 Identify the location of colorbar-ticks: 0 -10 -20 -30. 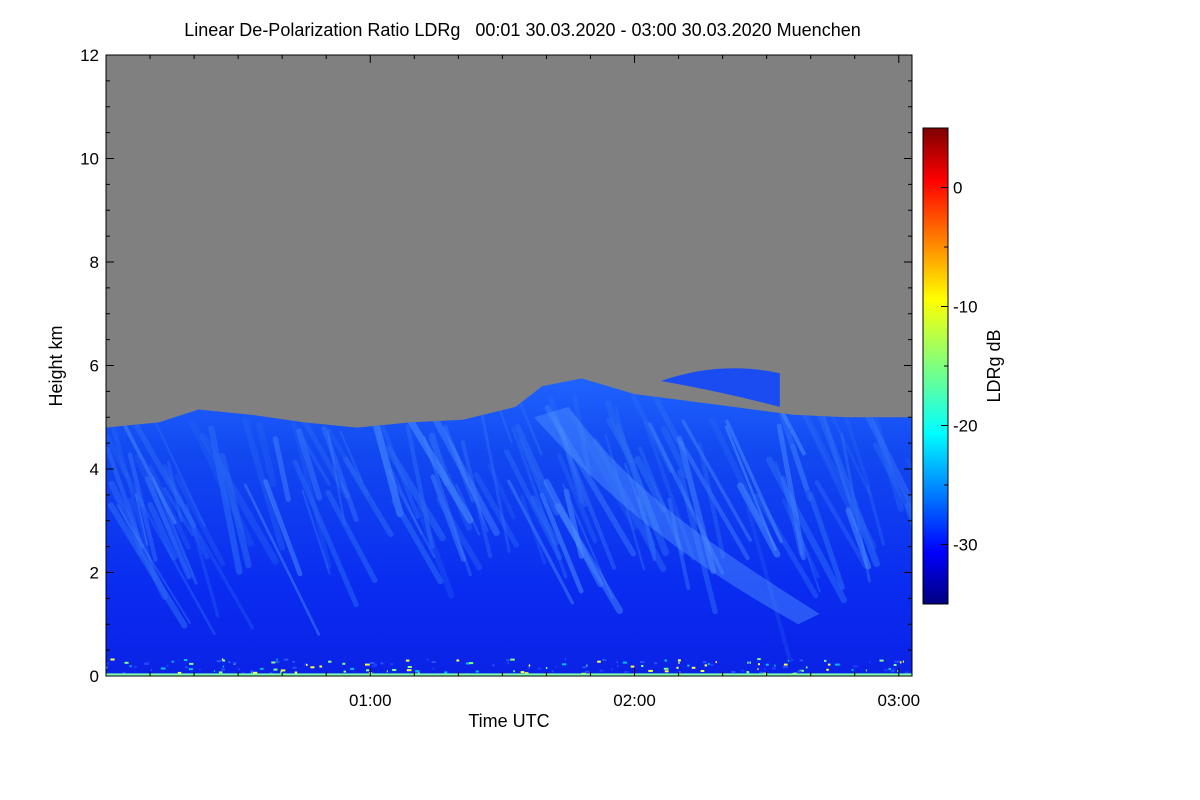
(959, 366).